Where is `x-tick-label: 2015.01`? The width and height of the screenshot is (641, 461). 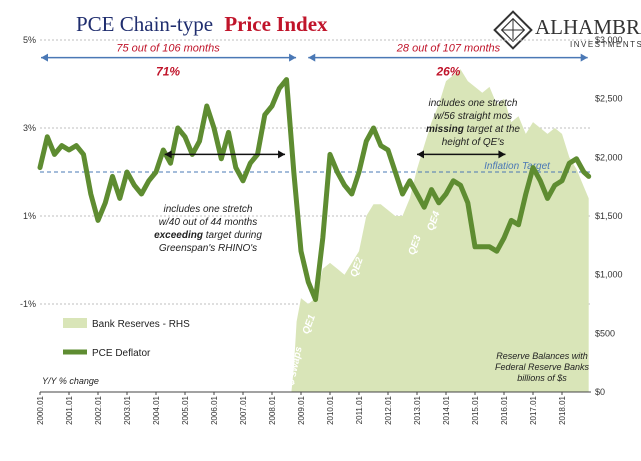 x-tick-label: 2015.01 is located at coordinates (475, 409).